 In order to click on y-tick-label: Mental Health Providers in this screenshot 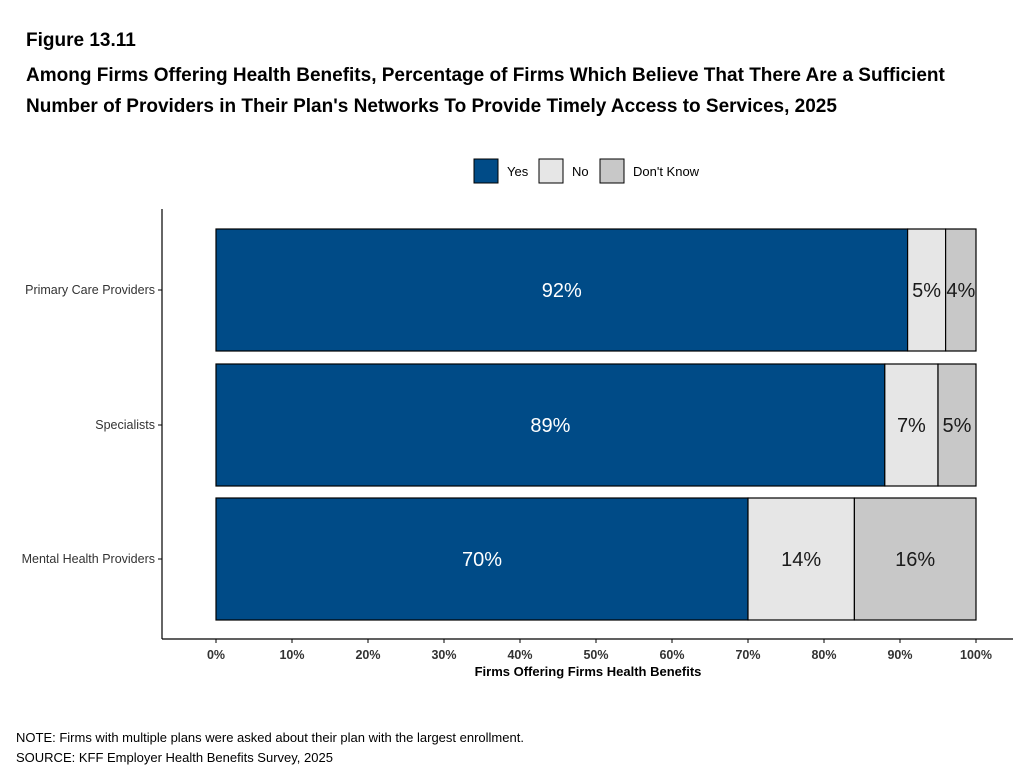, I will do `click(88, 559)`.